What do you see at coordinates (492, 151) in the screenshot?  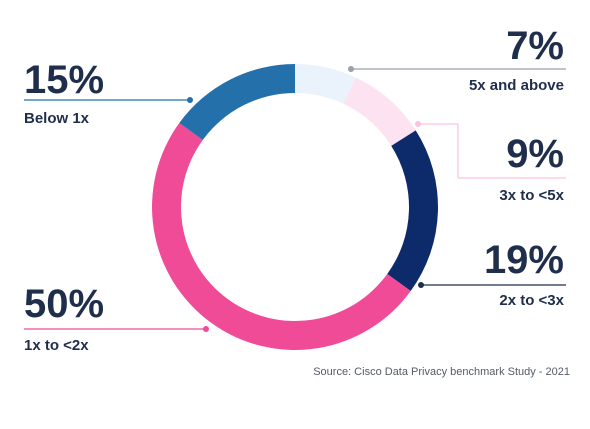 I see `leader-line` at bounding box center [492, 151].